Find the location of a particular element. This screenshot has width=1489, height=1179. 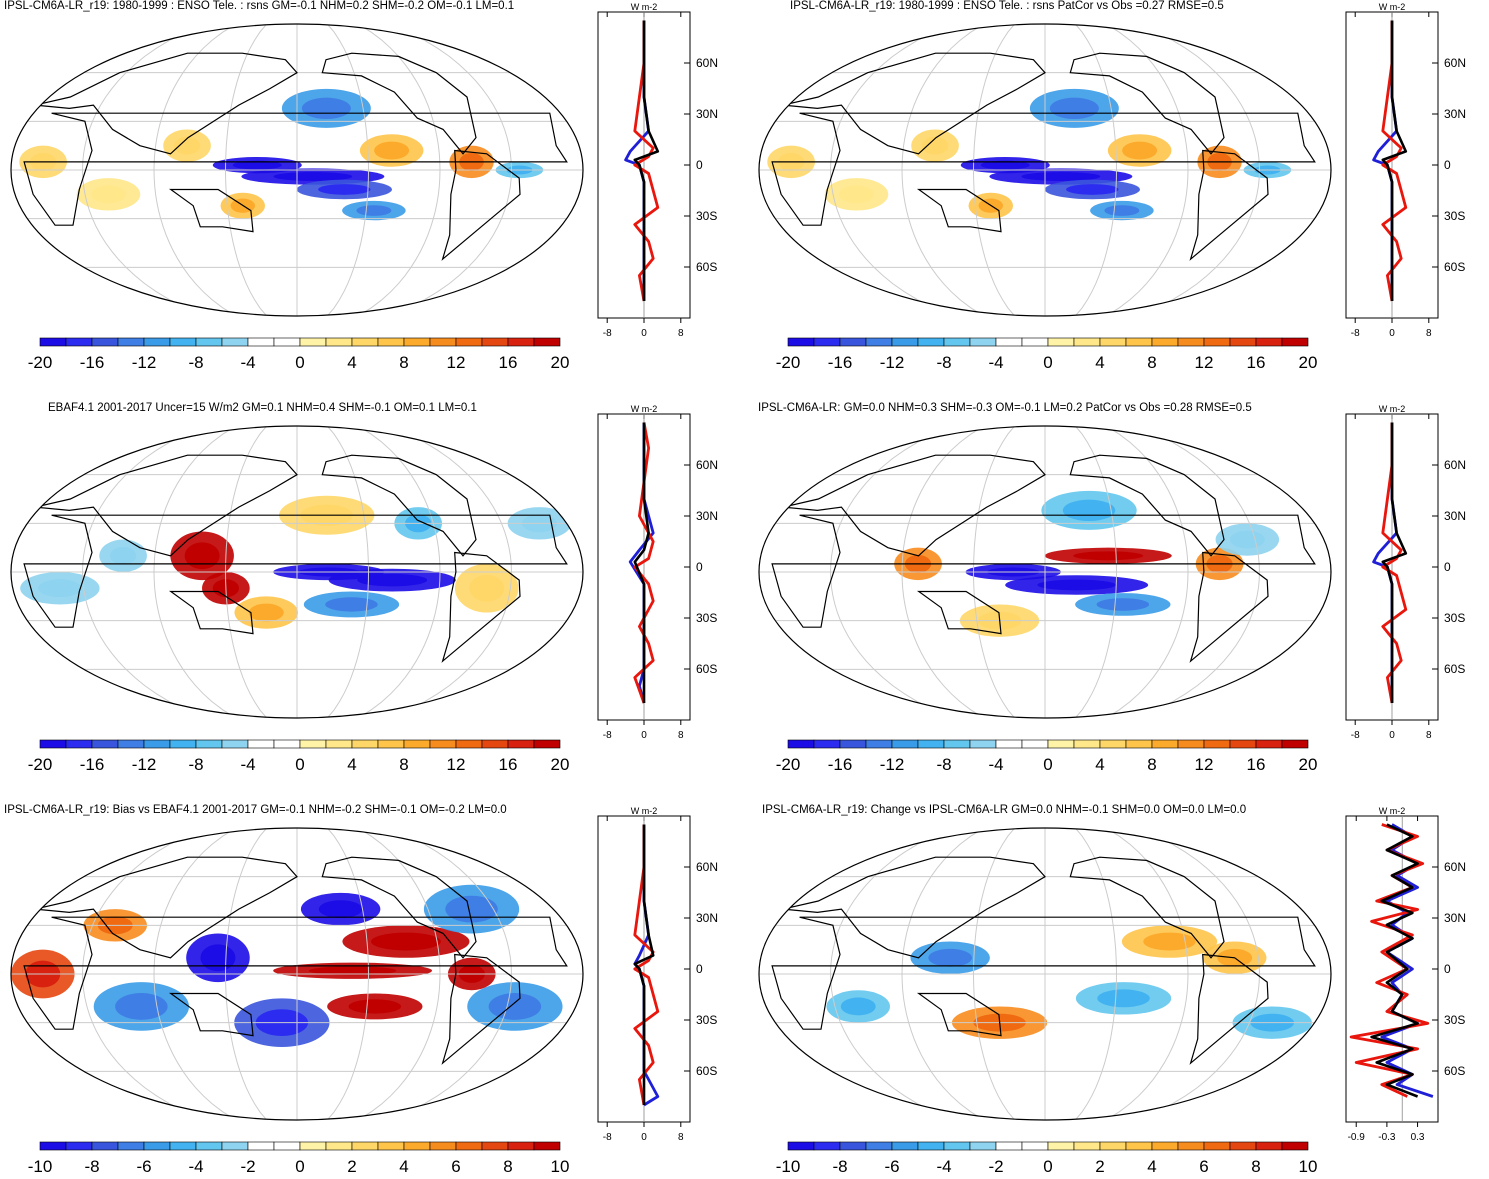

zonal-mean-plot: W m-2 -0.9 -0.3 0.3 60N 30N 0 30S 60S is located at coordinates (1405, 974).